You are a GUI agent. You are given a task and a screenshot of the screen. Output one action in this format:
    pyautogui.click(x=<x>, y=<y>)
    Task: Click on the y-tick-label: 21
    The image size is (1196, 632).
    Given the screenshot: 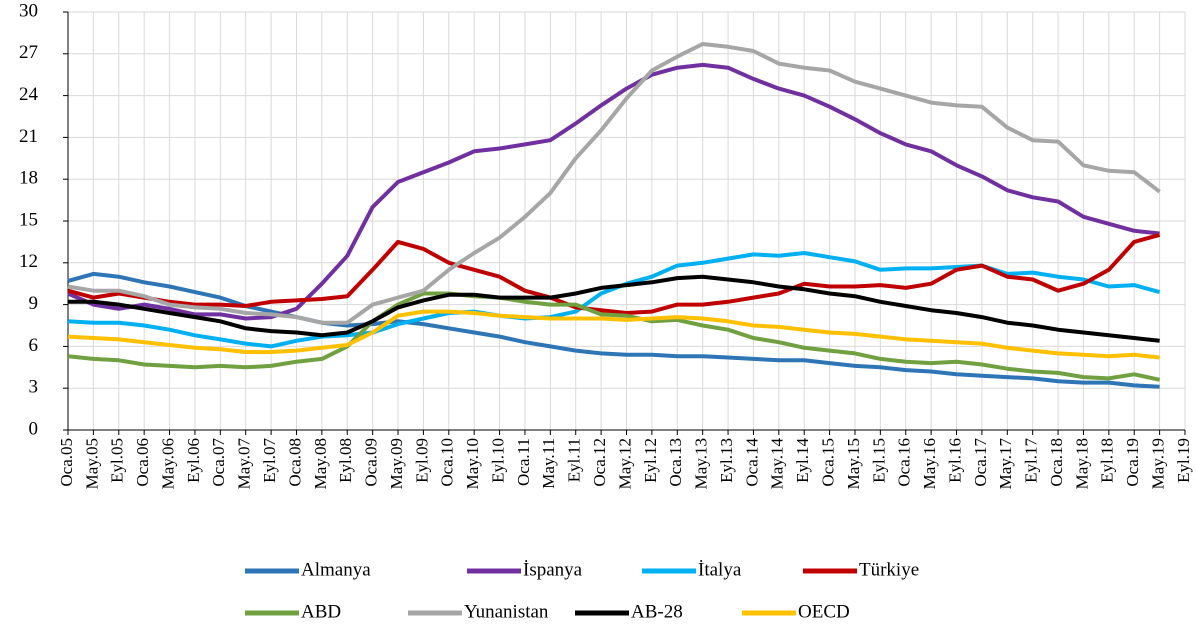 What is the action you would take?
    pyautogui.click(x=28, y=136)
    